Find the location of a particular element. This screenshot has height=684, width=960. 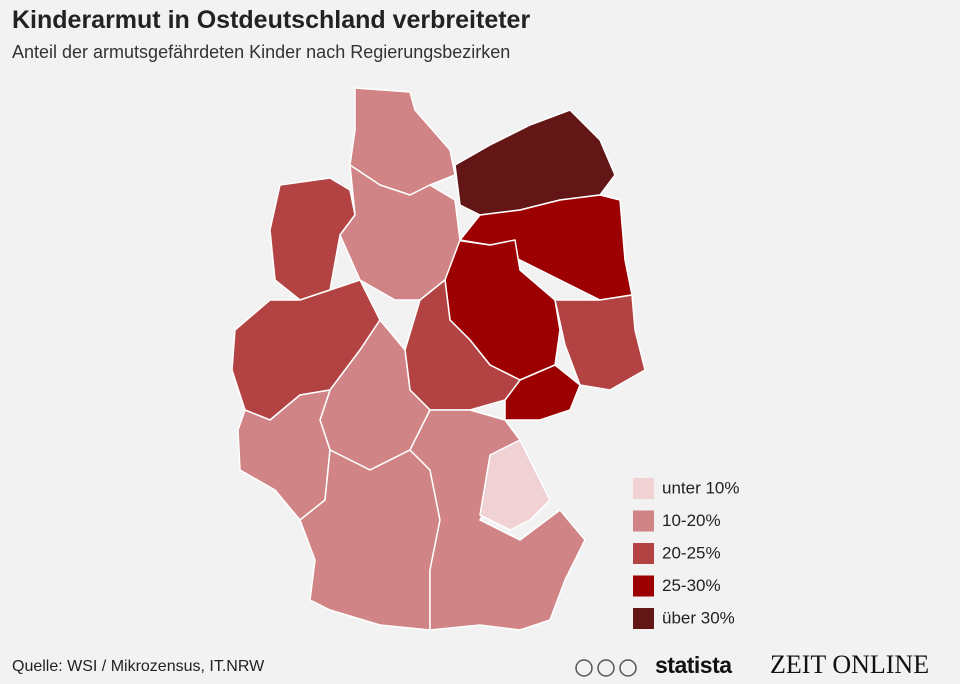

brand: statista is located at coordinates (693, 665).